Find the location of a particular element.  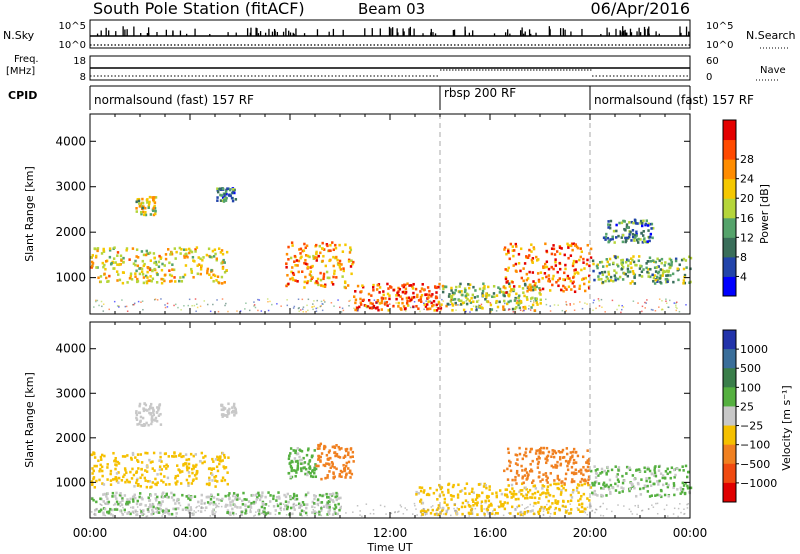

nsky-strip is located at coordinates (390, 34).